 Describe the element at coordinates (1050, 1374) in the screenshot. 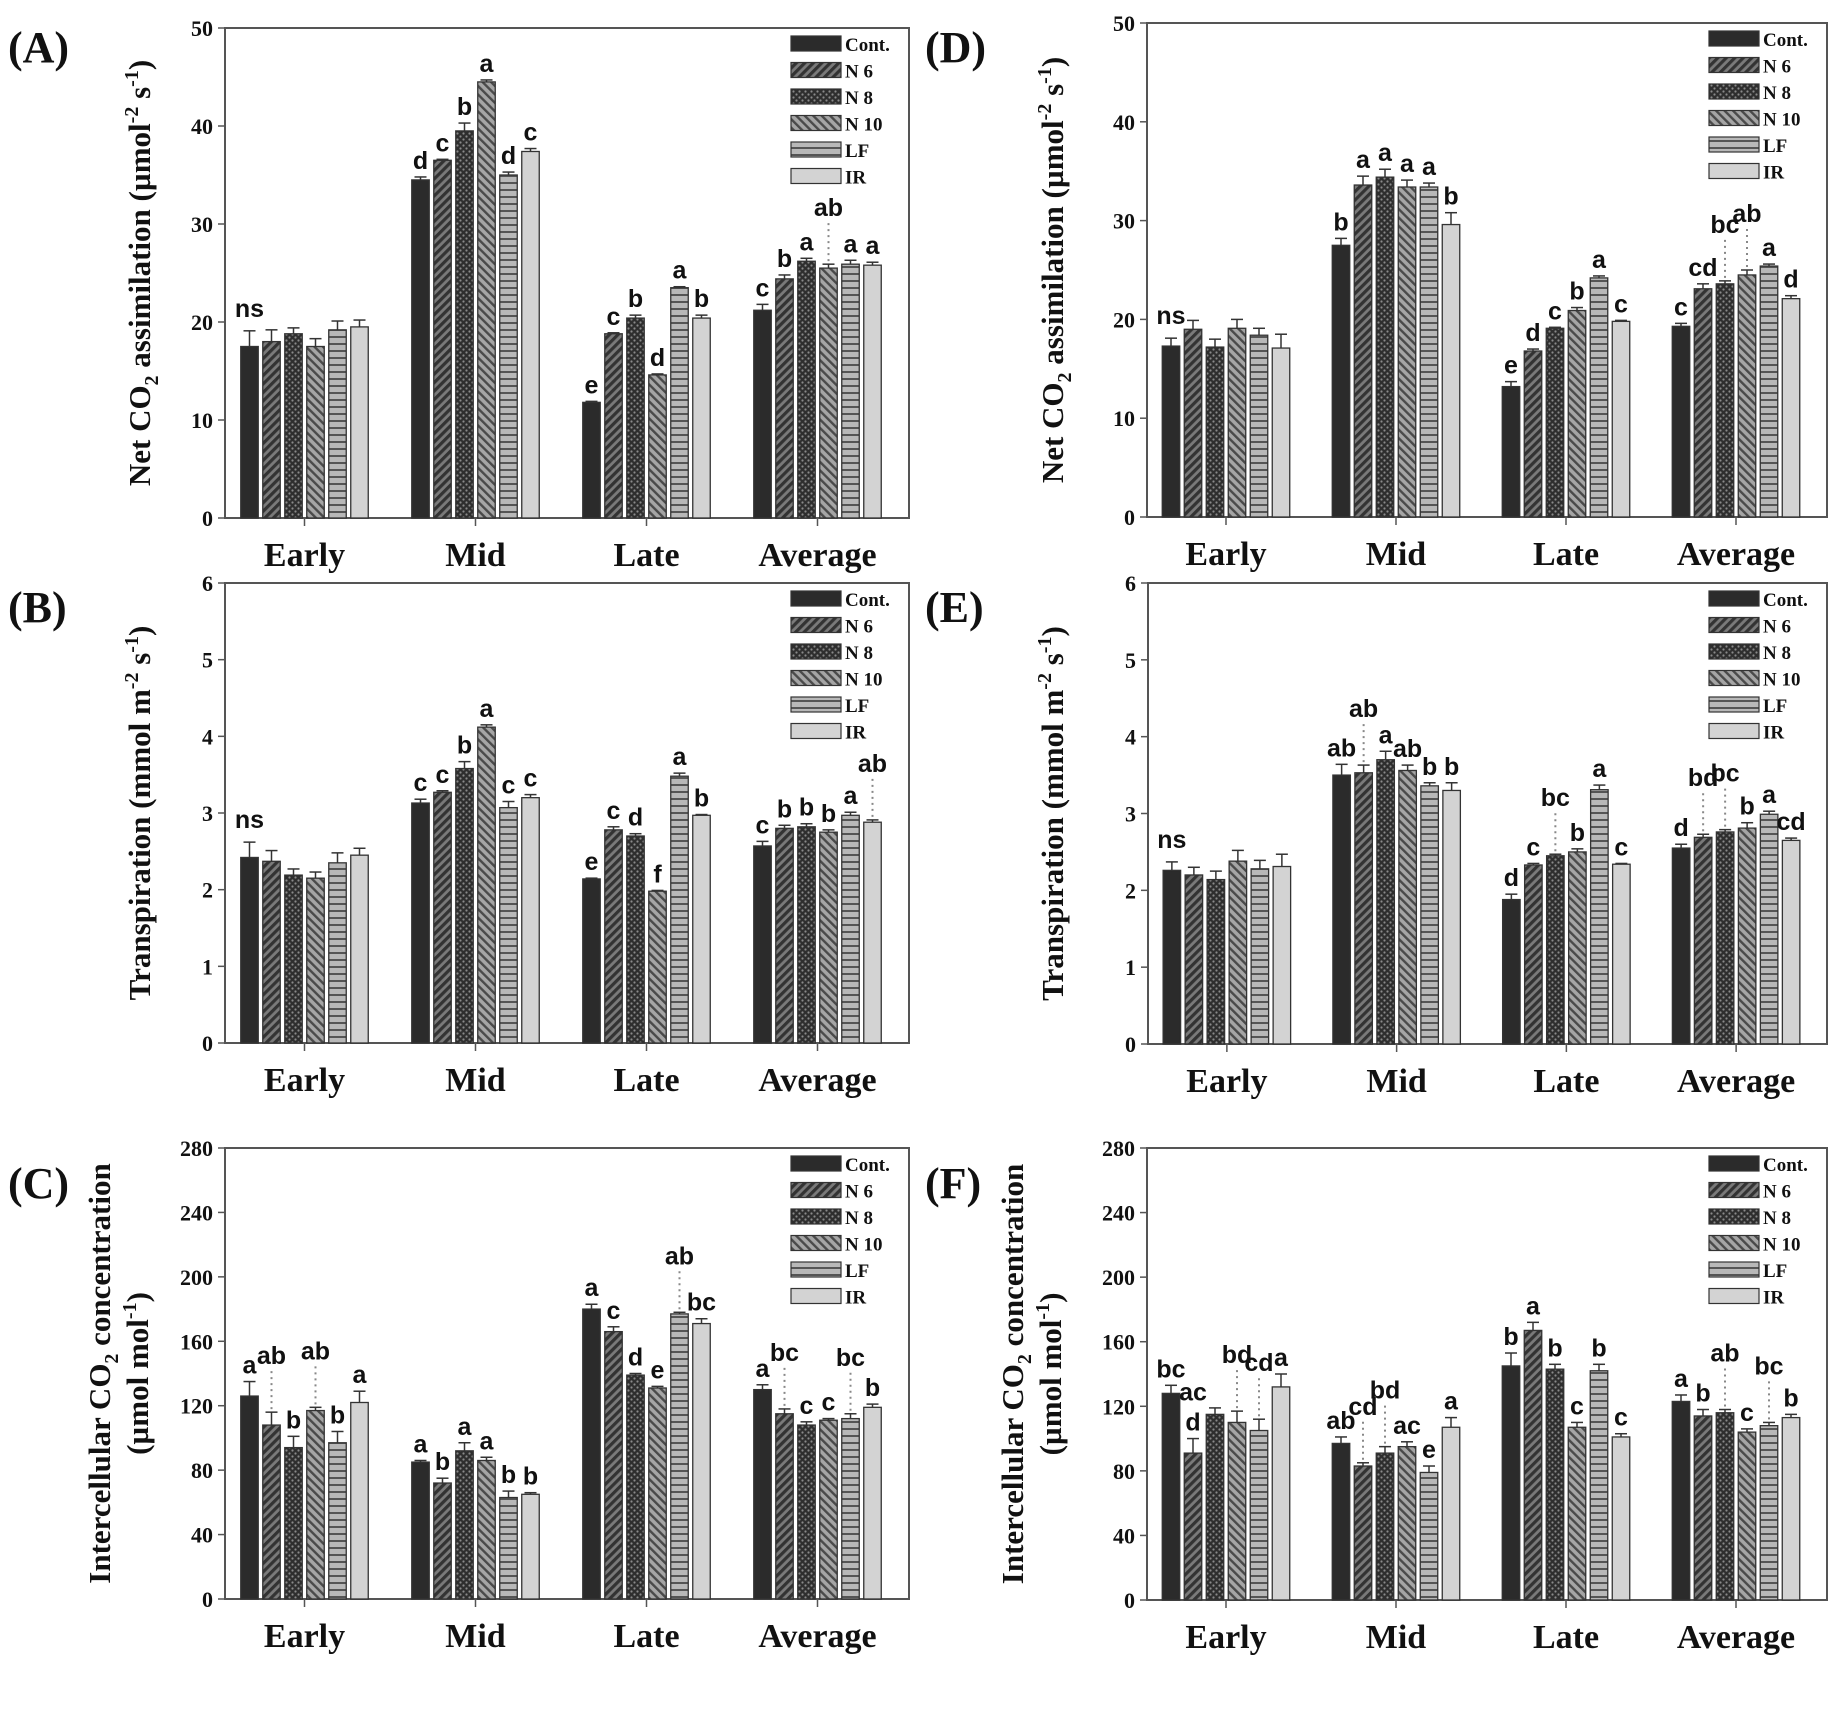

I see `y-axis-label-line2: (µmol mol-1)` at that location.